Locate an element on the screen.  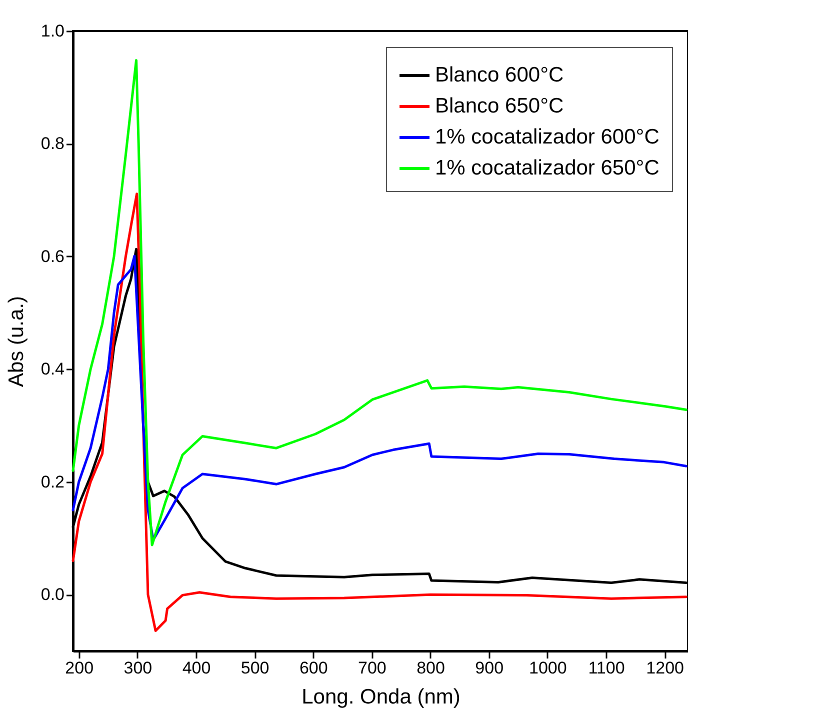
x-tick-label: 500 is located at coordinates (255, 668).